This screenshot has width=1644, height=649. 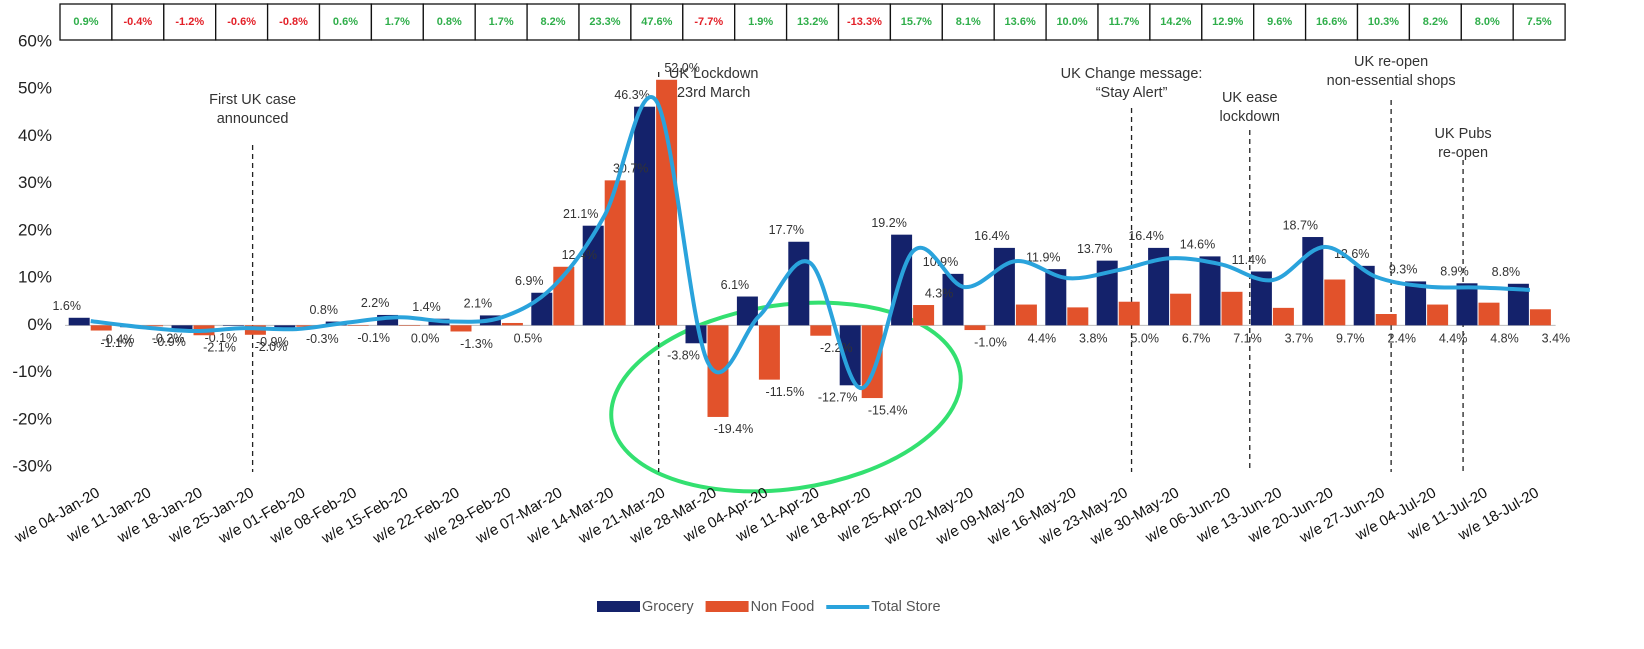 What do you see at coordinates (241, 22) in the screenshot?
I see `top-value-label: -0.6%` at bounding box center [241, 22].